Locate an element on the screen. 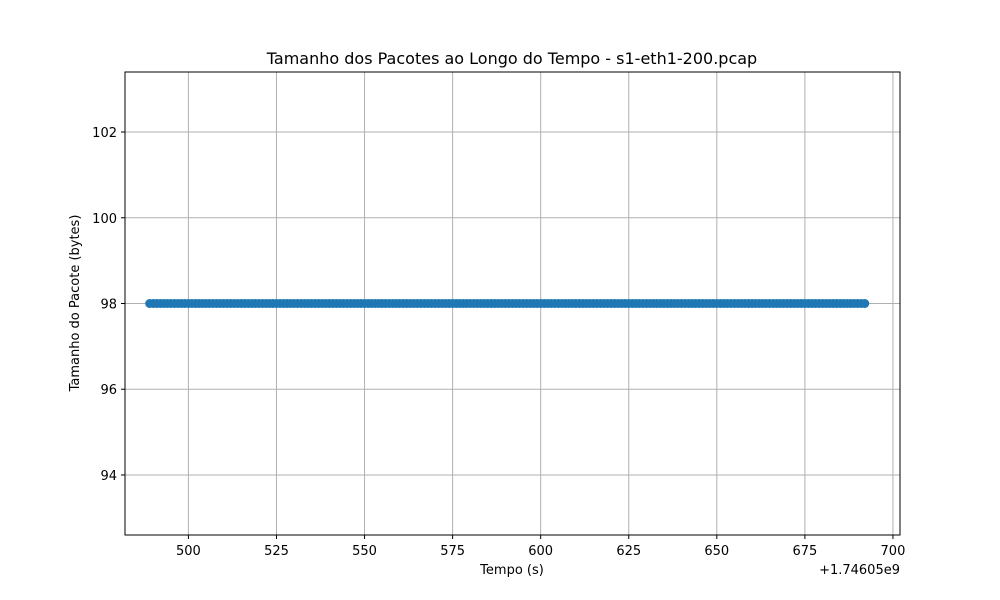 This screenshot has width=1000, height=600. x-axis-label: Tempo (s) is located at coordinates (511, 570).